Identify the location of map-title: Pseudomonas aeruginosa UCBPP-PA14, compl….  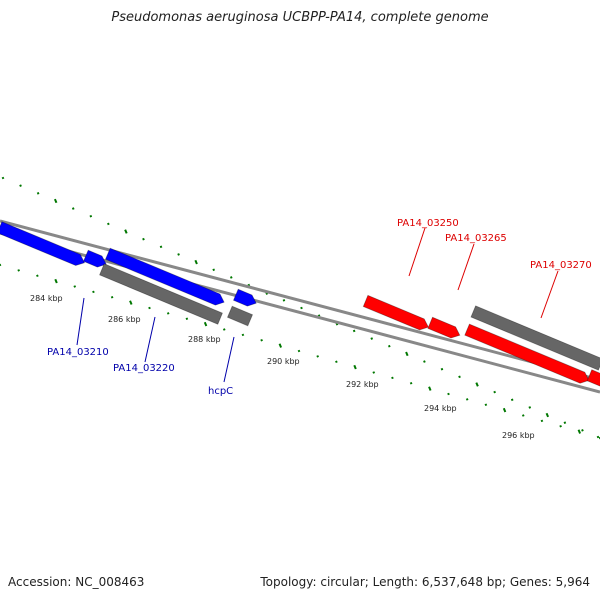
(300, 17).